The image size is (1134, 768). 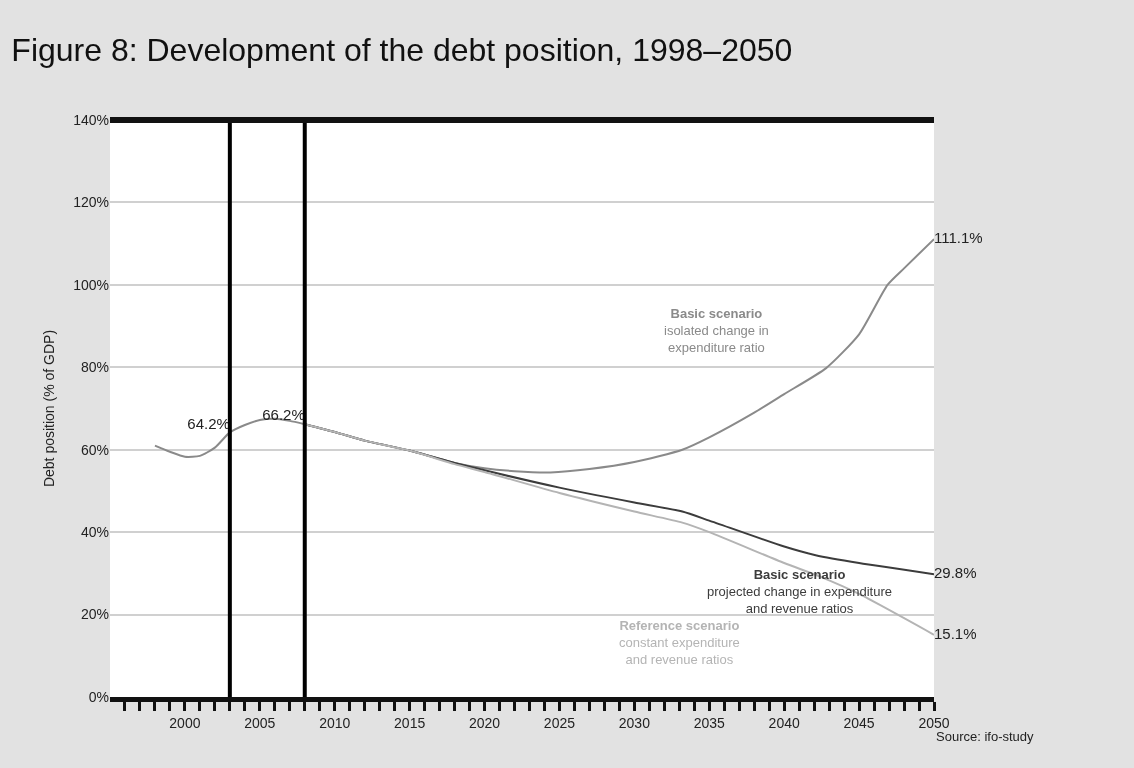 What do you see at coordinates (859, 722) in the screenshot?
I see `x-tick-label: 2045` at bounding box center [859, 722].